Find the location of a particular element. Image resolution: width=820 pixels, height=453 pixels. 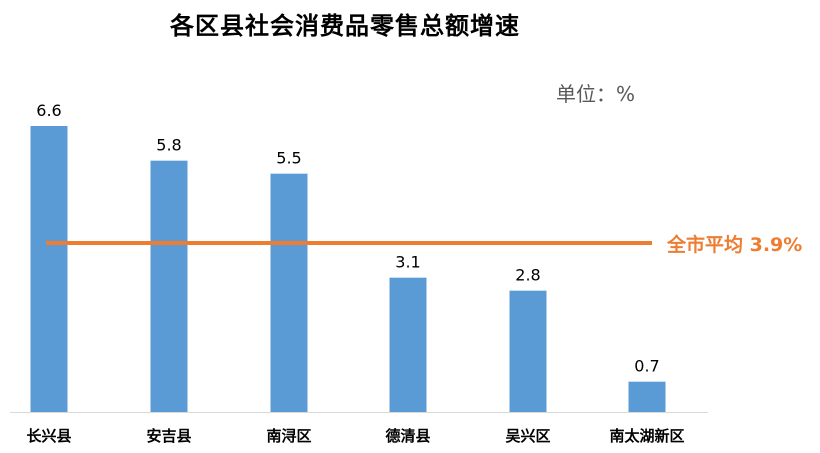

data-label: 5.5 is located at coordinates (288, 158).